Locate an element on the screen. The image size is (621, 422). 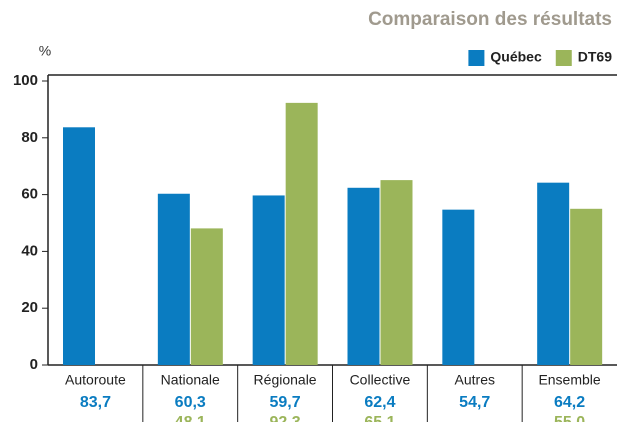
value-label: 54,7 is located at coordinates (474, 402).